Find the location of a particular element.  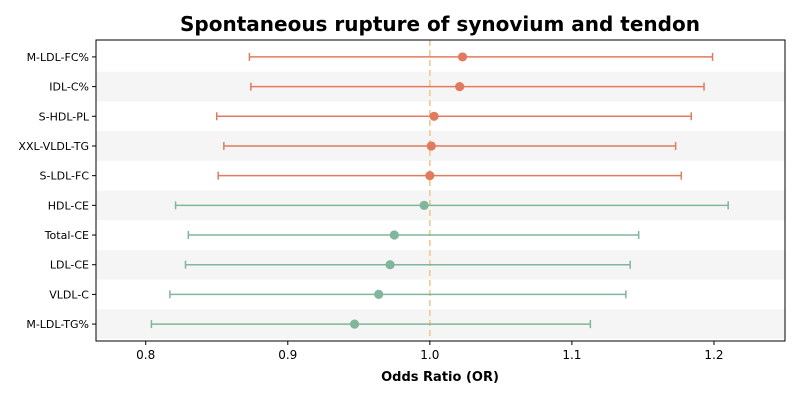

x-axis: 0.8 0.9 1.0 1.1 1.2 is located at coordinates (430, 351).